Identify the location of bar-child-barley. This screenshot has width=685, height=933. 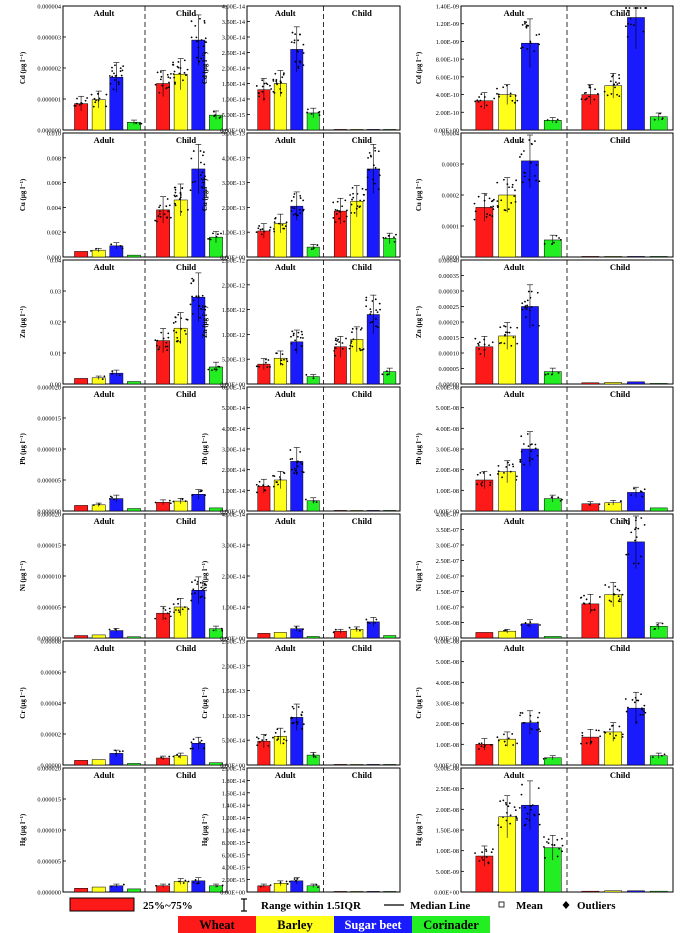
(357, 511).